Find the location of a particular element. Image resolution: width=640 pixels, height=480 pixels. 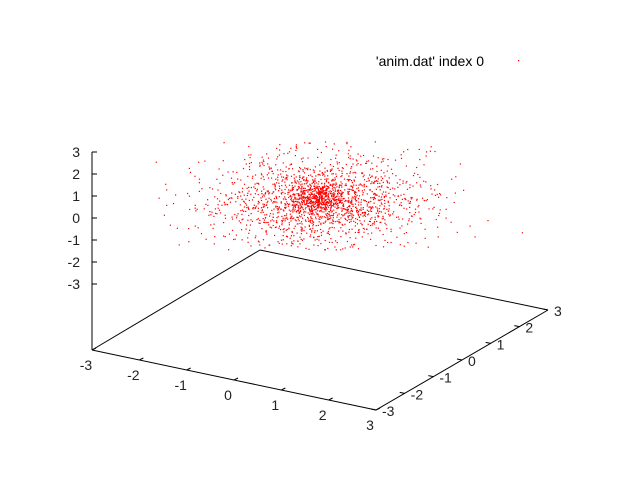

y-tick-mark is located at coordinates (545, 309).